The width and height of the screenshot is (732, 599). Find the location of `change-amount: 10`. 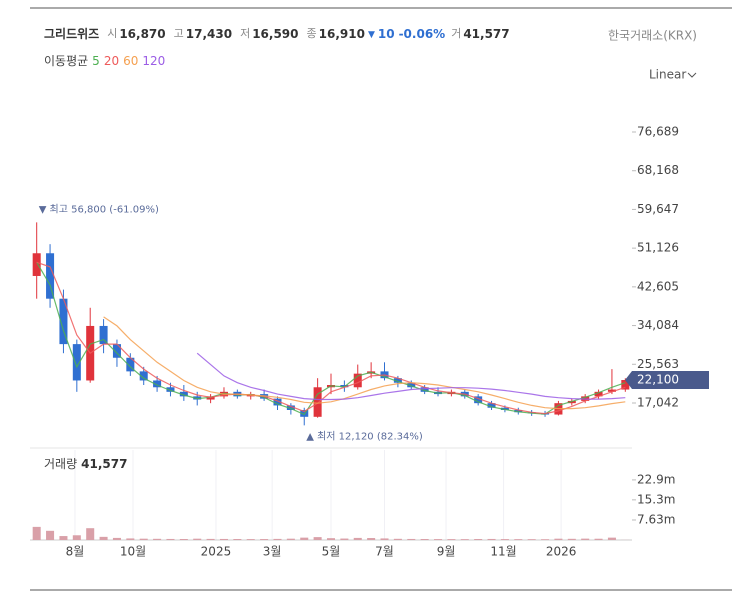

change-amount: 10 is located at coordinates (386, 34).